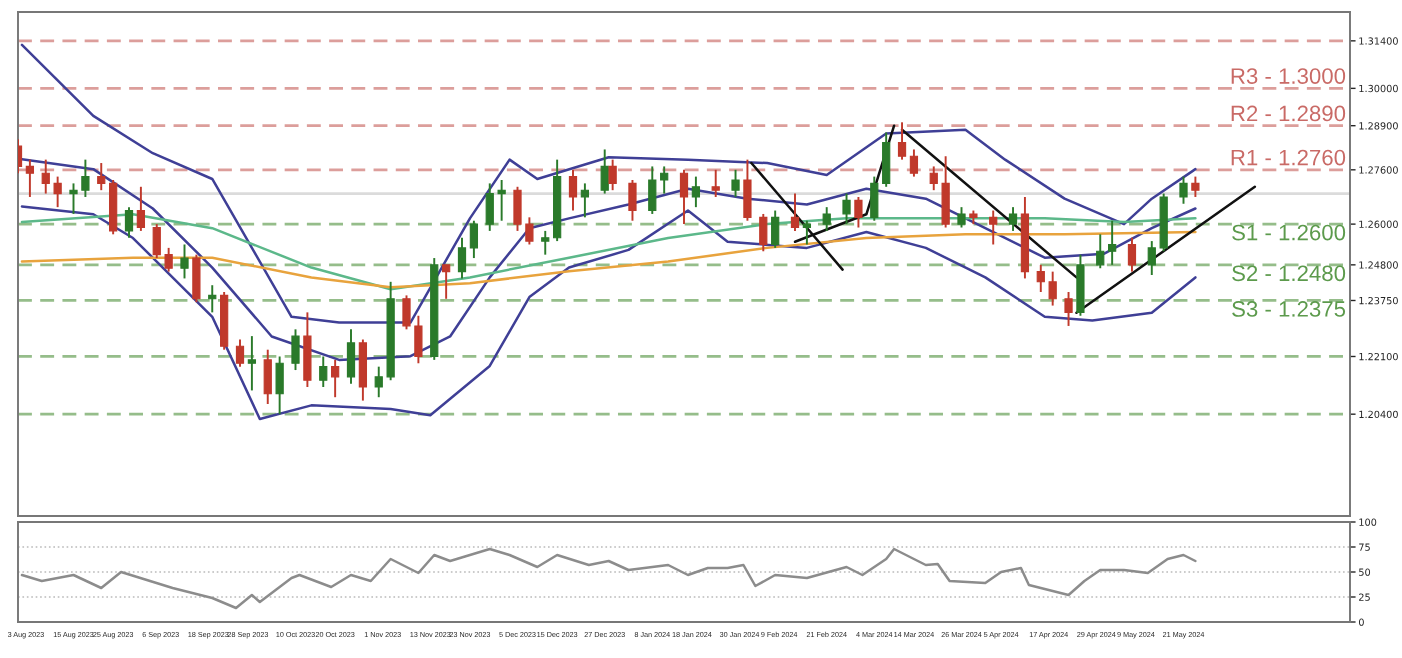  What do you see at coordinates (1288, 157) in the screenshot?
I see `ref-line-label: R1 - 1.2760` at bounding box center [1288, 157].